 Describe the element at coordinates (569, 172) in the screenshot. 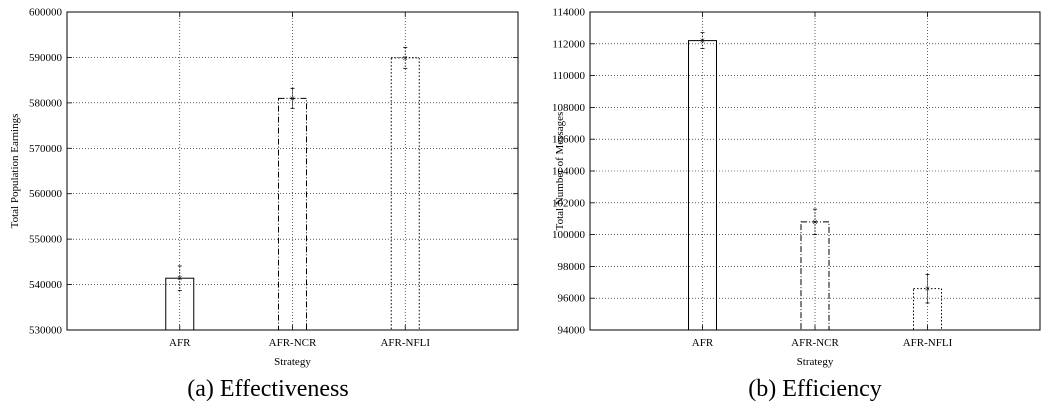

I see `y-tick-label: 104000` at that location.